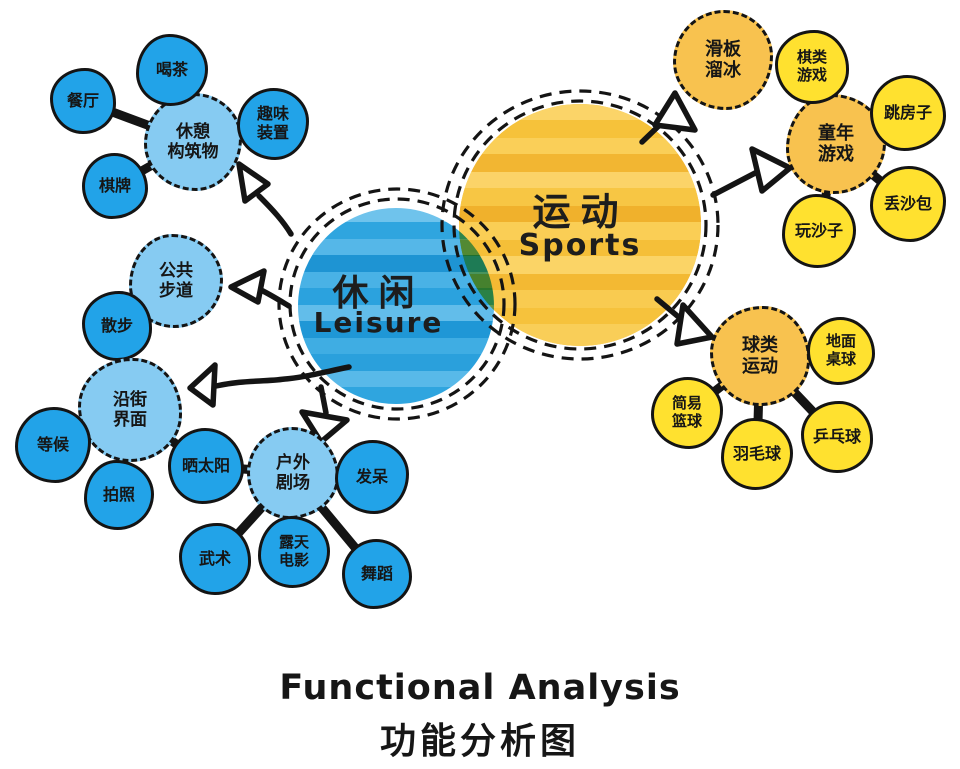 The image size is (960, 769). Describe the element at coordinates (130, 410) in the screenshot. I see `node-street-interface: 沿街 界面` at that location.